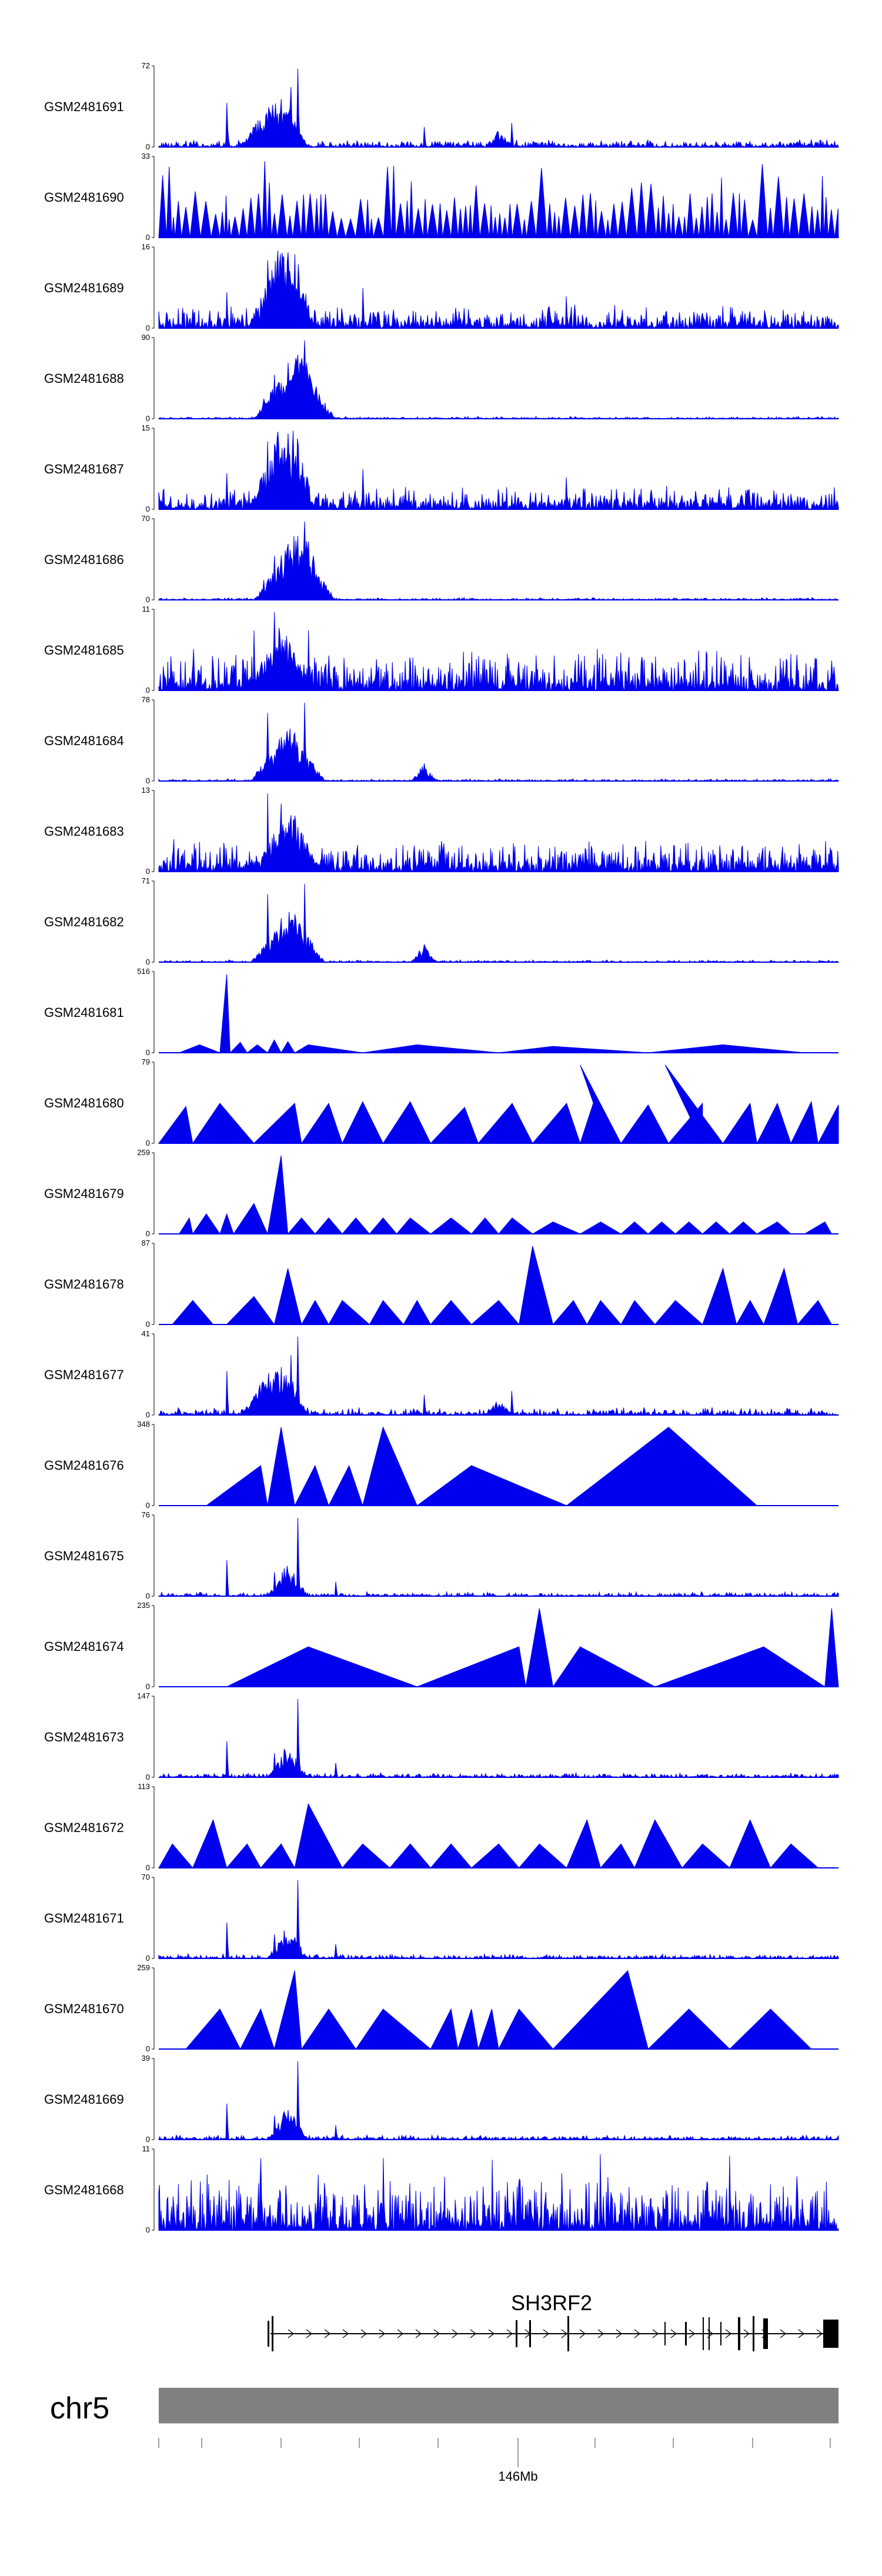 This screenshot has height=2576, width=882. I want to click on y-axis-max-label: 90, so click(146, 337).